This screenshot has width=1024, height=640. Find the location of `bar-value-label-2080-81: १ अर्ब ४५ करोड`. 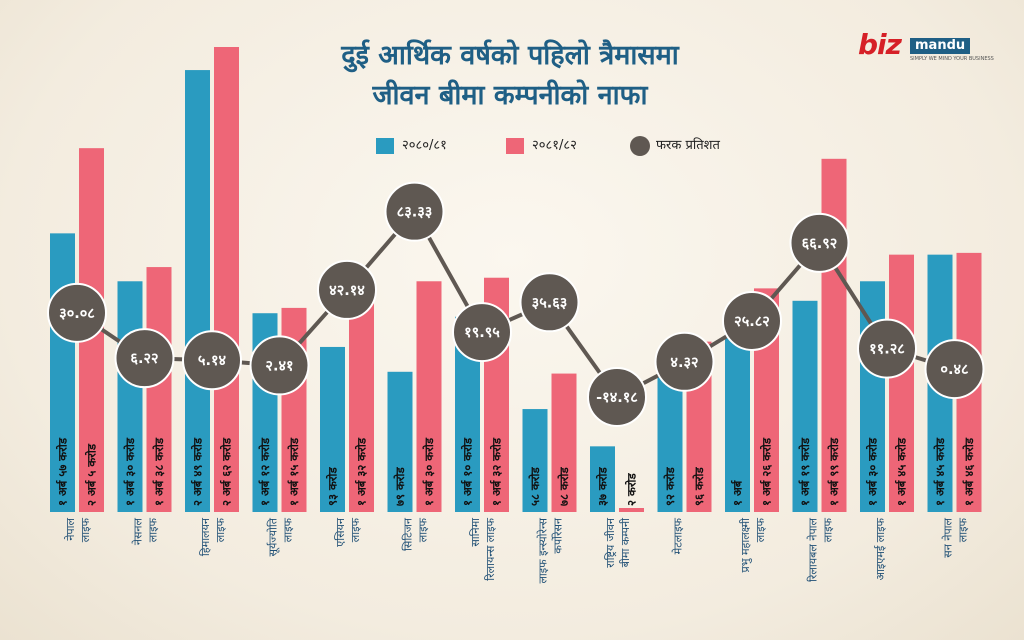

bar-value-label-2080-81: १ अर्ब ४५ करोड is located at coordinates (940, 471).